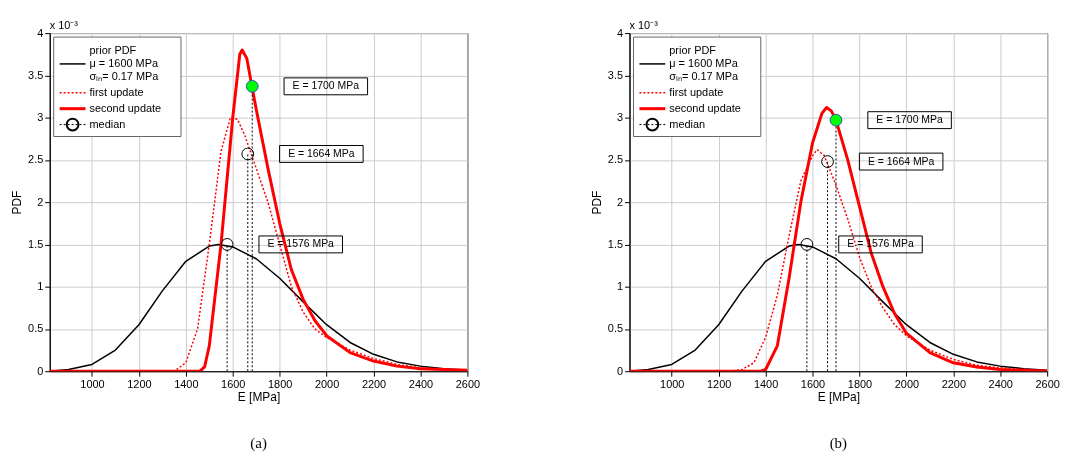 This screenshot has width=1080, height=469. What do you see at coordinates (838, 443) in the screenshot?
I see `text: (b)` at bounding box center [838, 443].